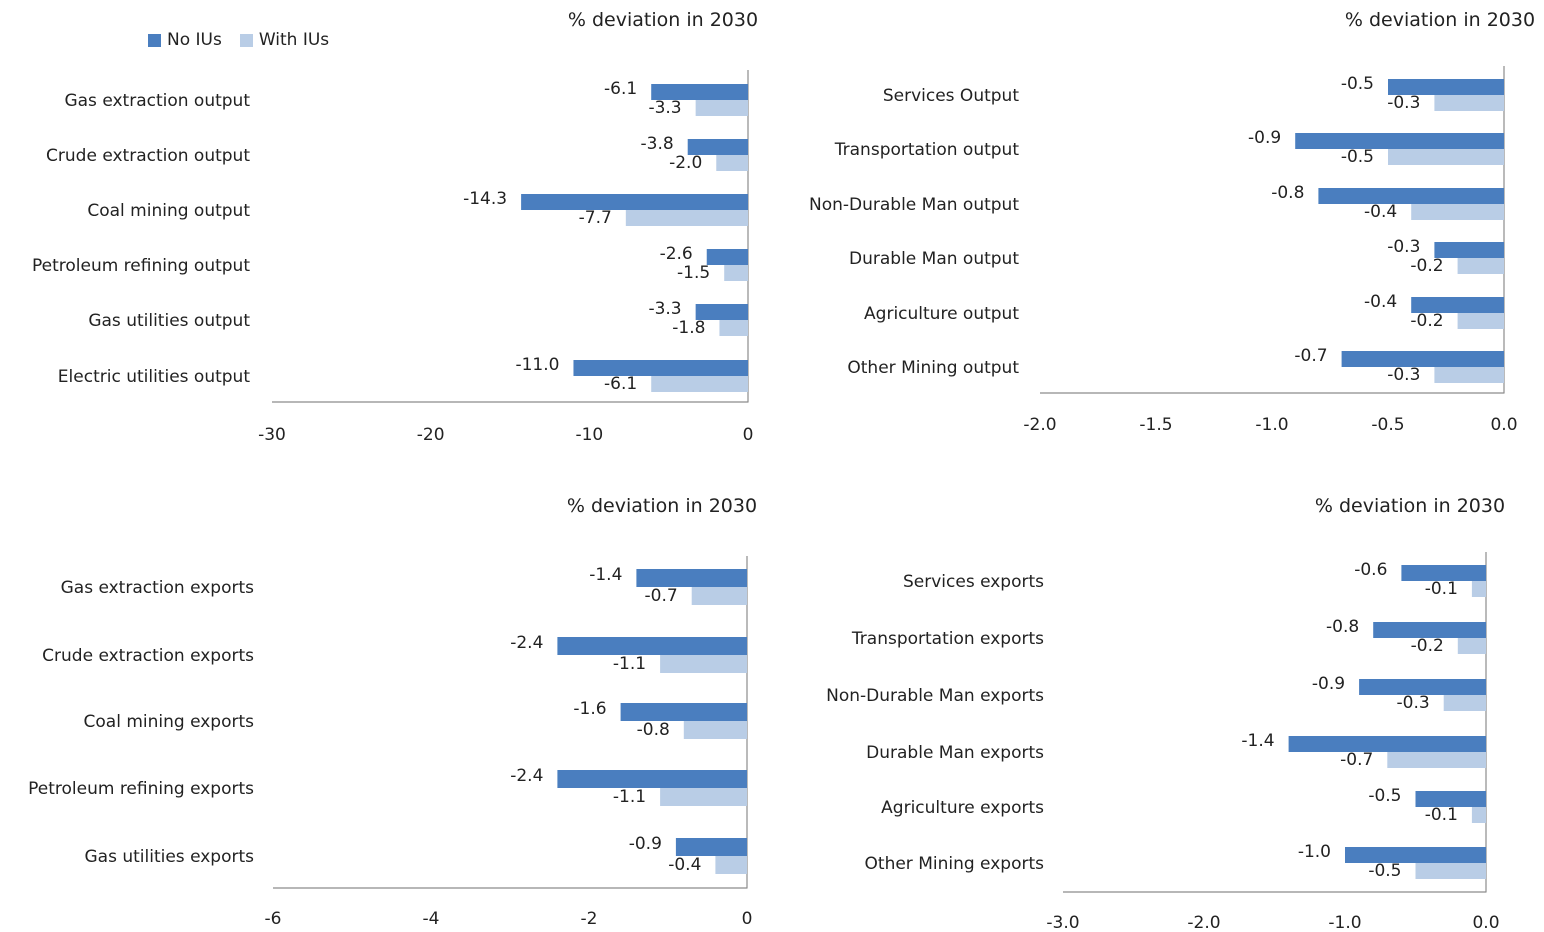 The width and height of the screenshot is (1544, 932). I want to click on chart3-value-label-with-ius: -0.7, so click(661, 596).